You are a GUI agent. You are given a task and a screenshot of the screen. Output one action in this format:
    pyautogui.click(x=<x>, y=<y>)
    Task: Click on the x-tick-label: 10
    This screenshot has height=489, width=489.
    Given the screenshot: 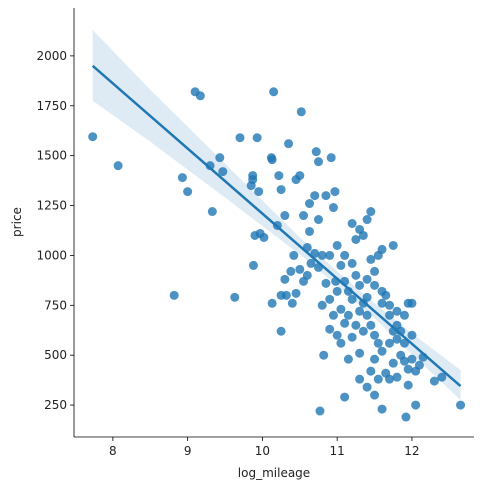 What is the action you would take?
    pyautogui.click(x=262, y=451)
    